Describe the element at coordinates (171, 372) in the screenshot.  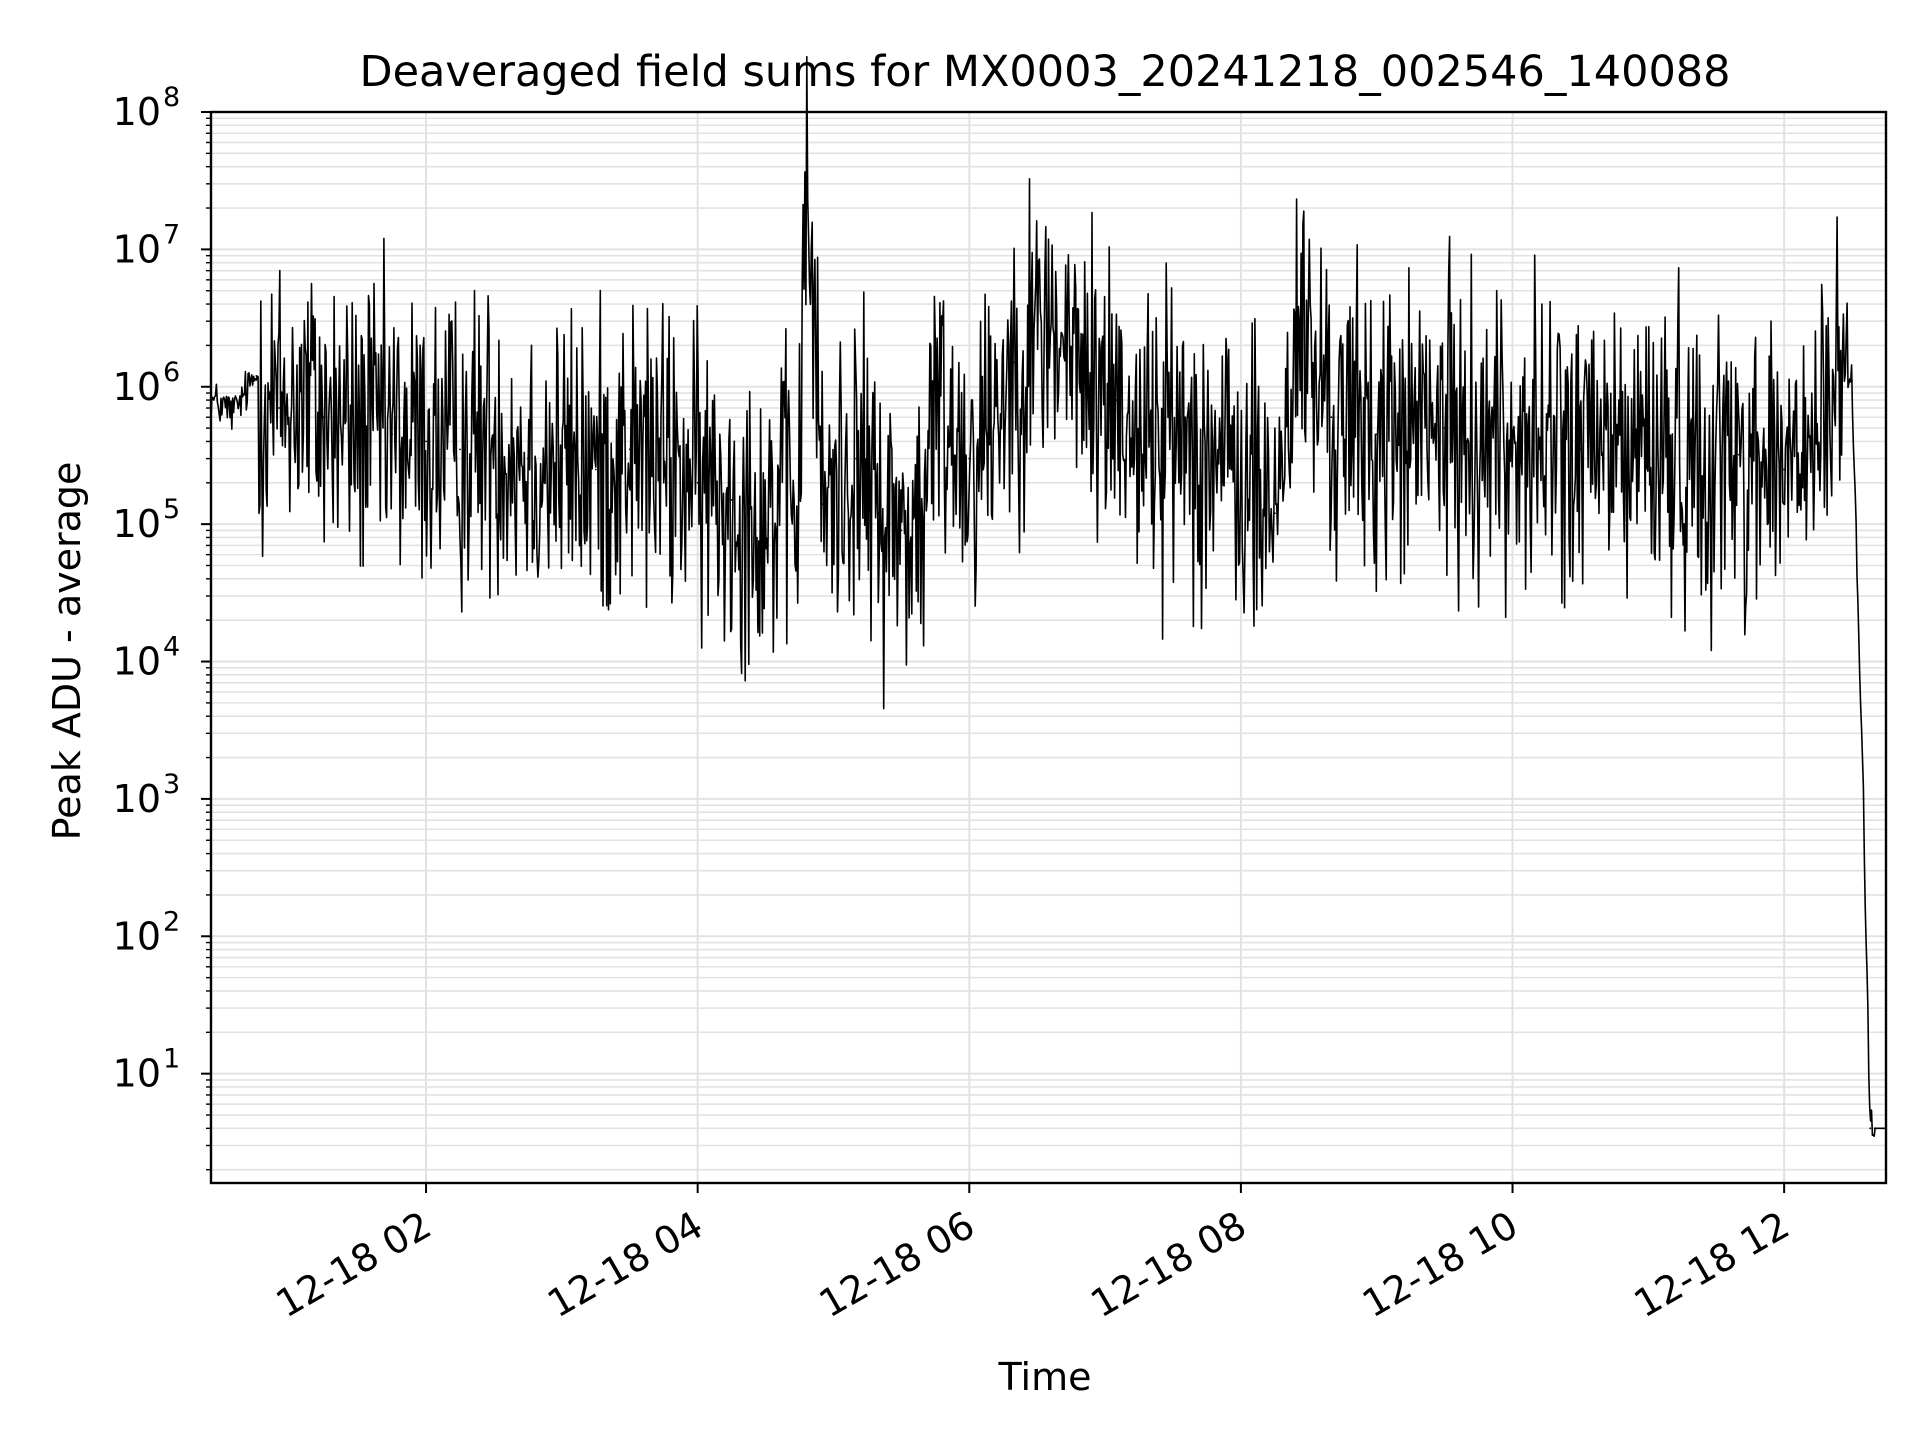
I see `y-tick-exponent: 6` at that location.